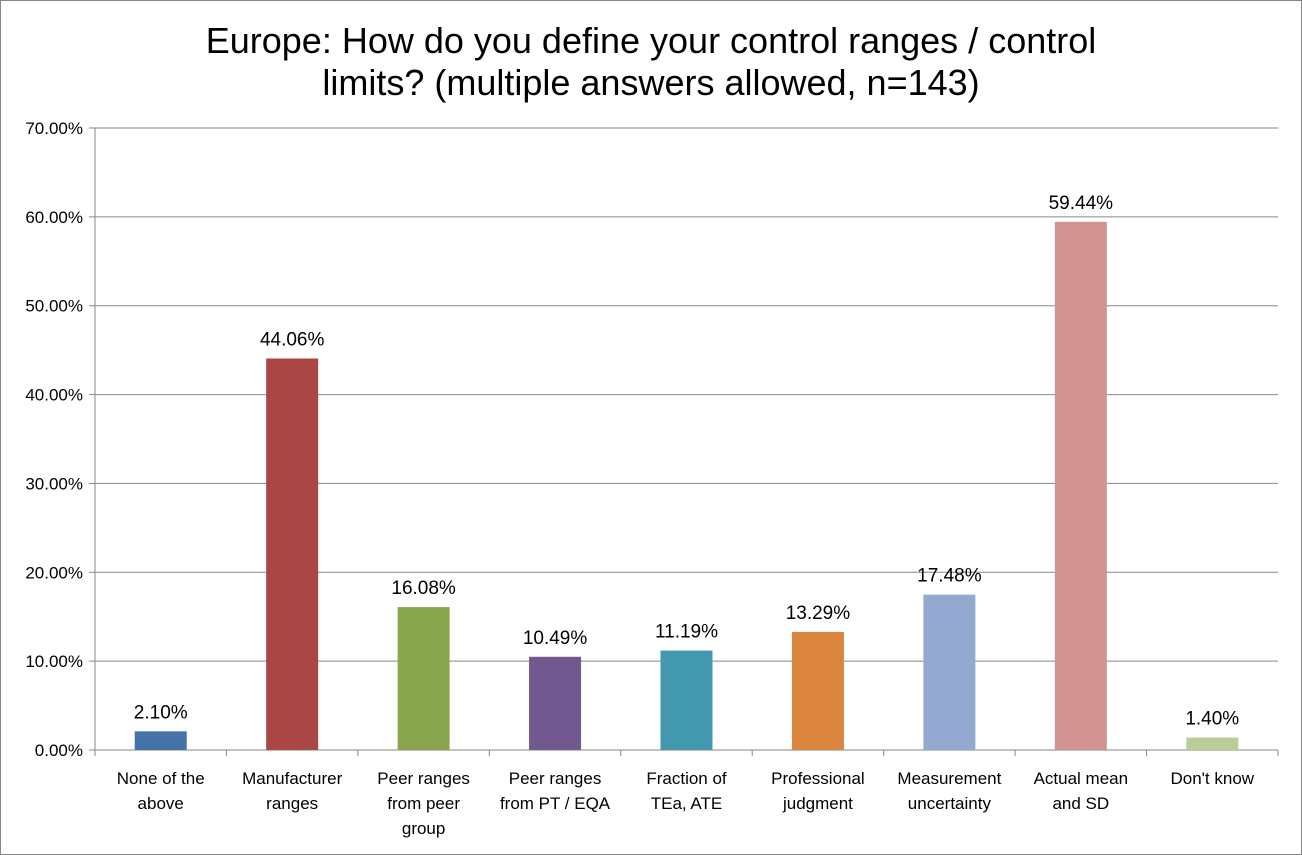  What do you see at coordinates (54, 306) in the screenshot?
I see `y-tick-label: 50.00%` at bounding box center [54, 306].